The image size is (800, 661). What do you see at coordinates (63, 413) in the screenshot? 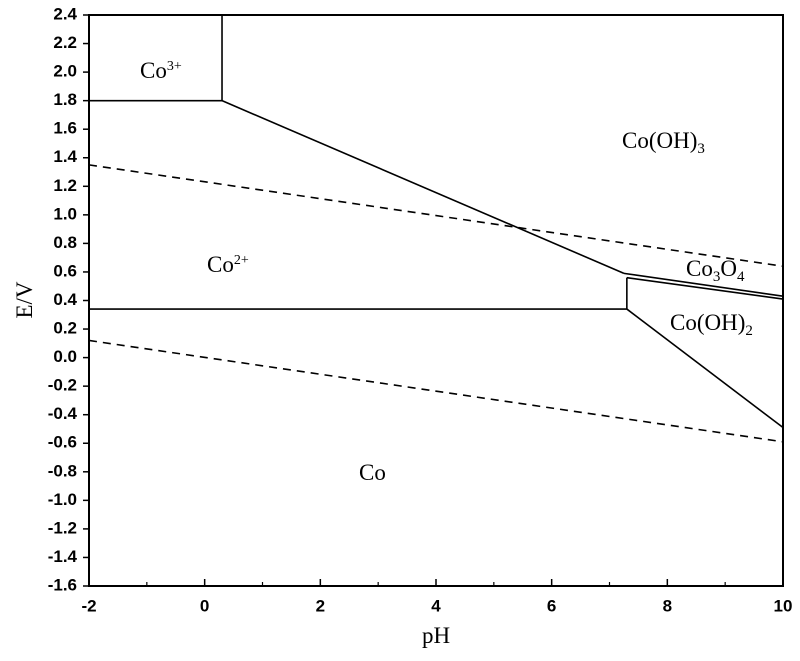
I see `y-tick-label: -0.4` at bounding box center [63, 413].